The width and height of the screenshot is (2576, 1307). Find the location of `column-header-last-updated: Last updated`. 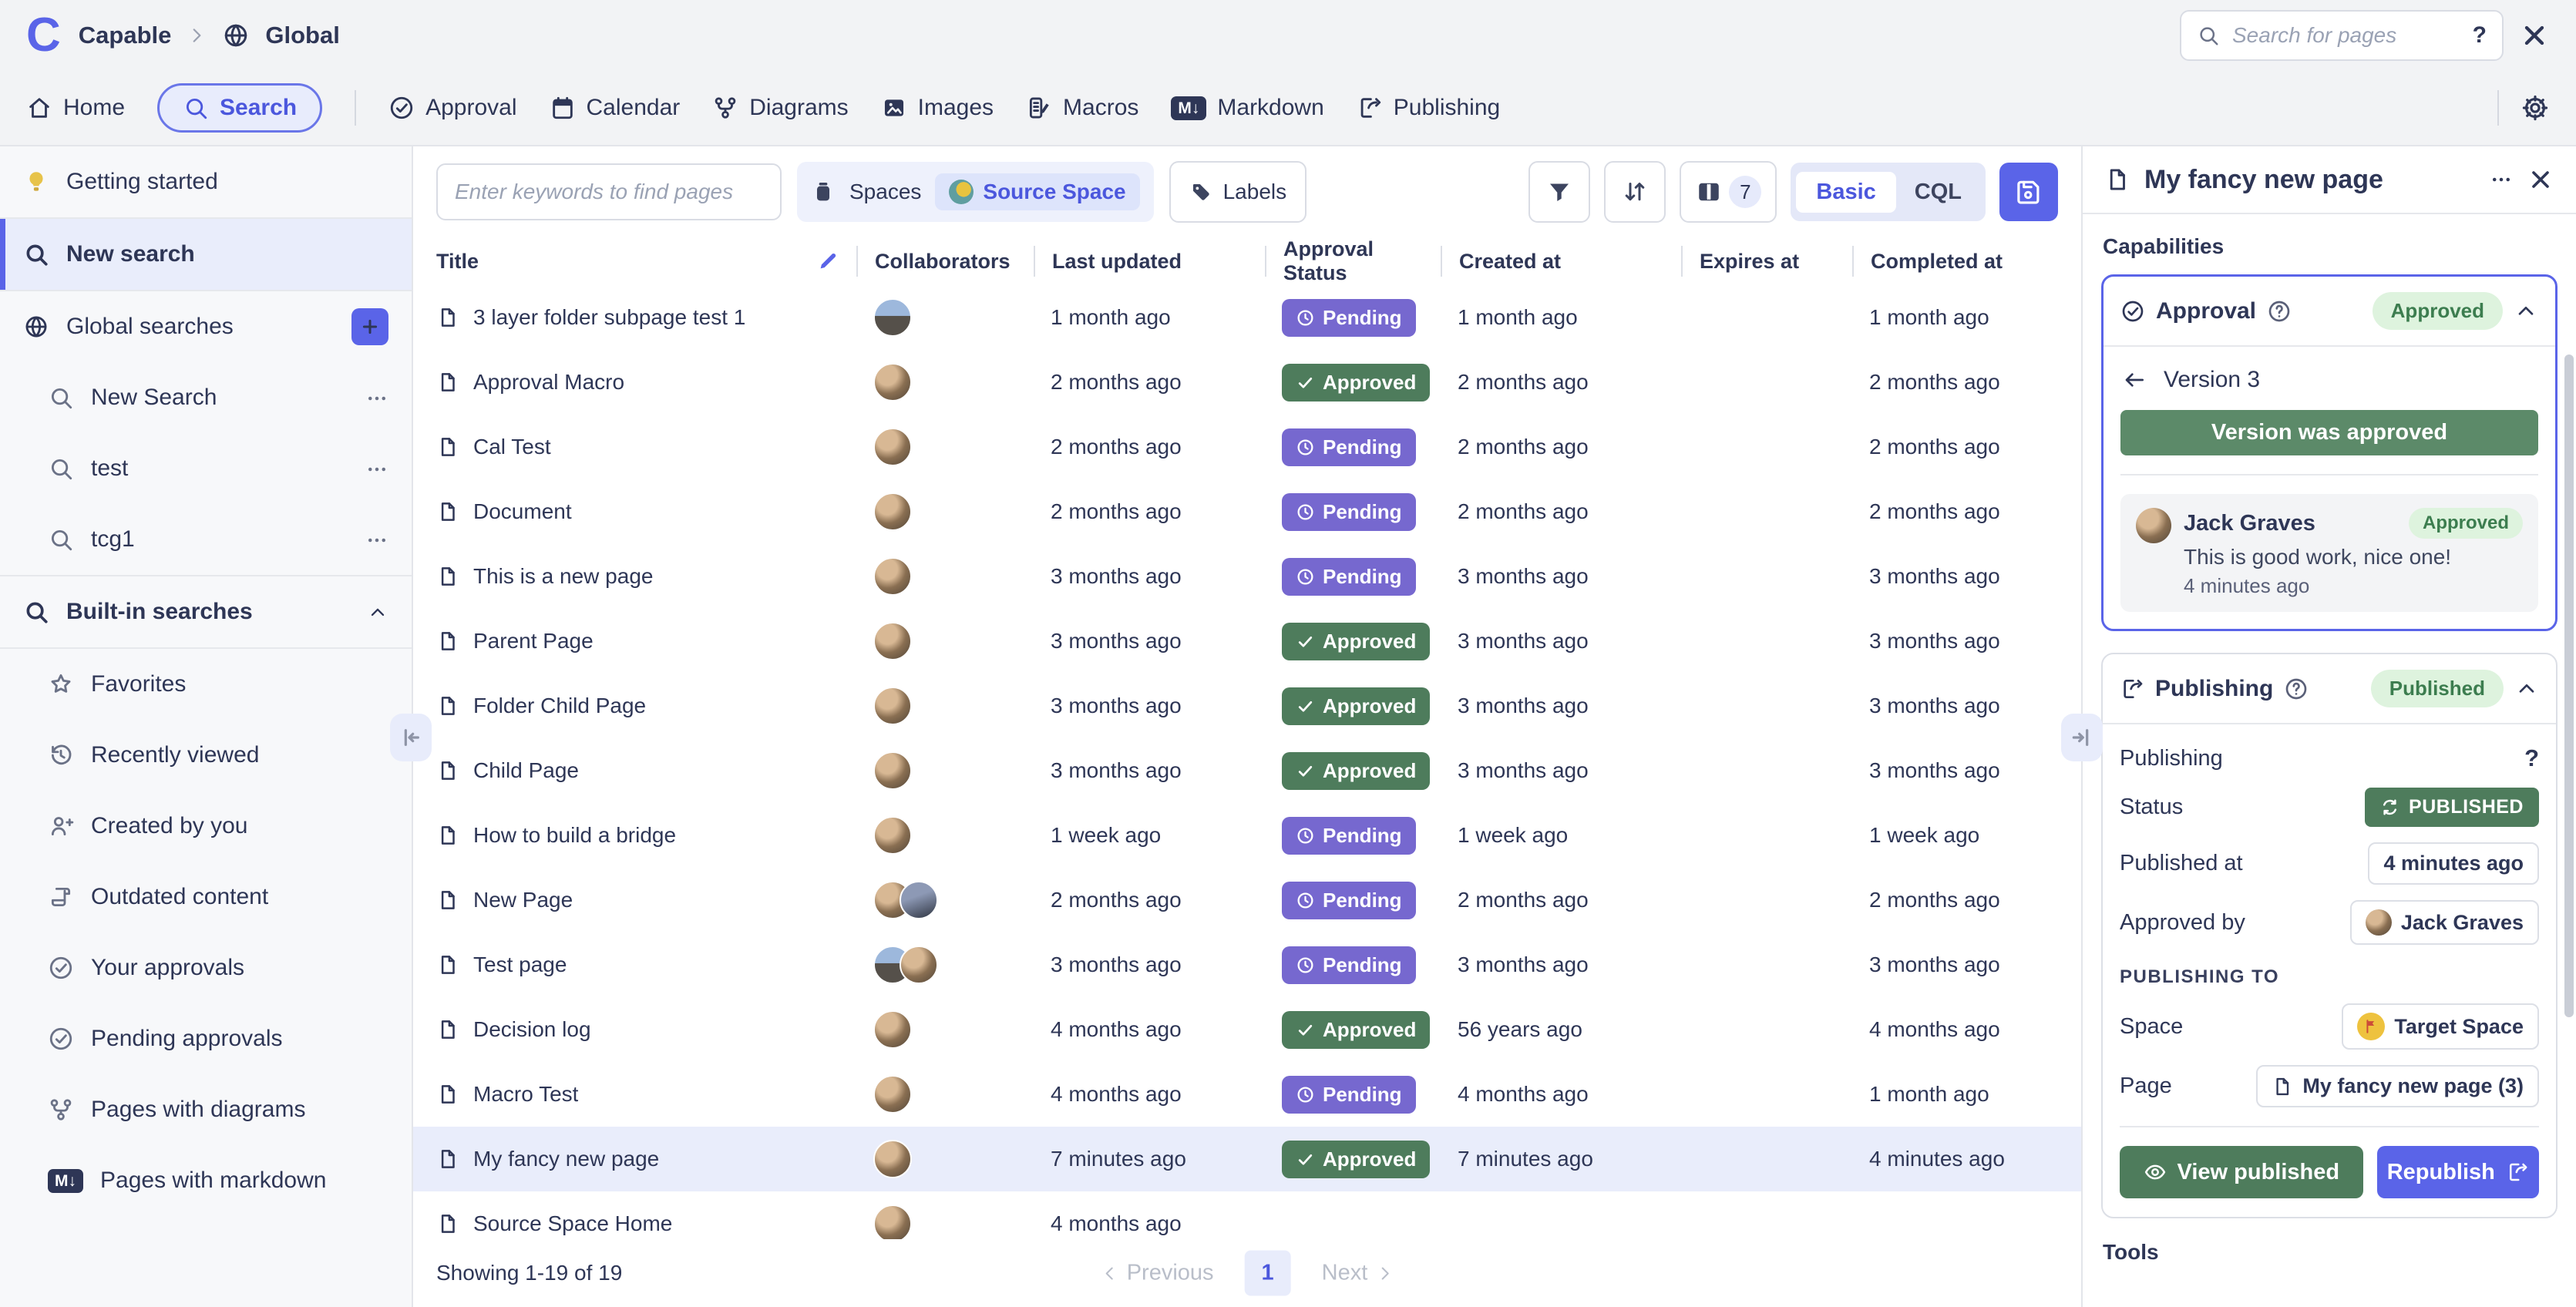

column-header-last-updated: Last updated is located at coordinates (1149, 261).